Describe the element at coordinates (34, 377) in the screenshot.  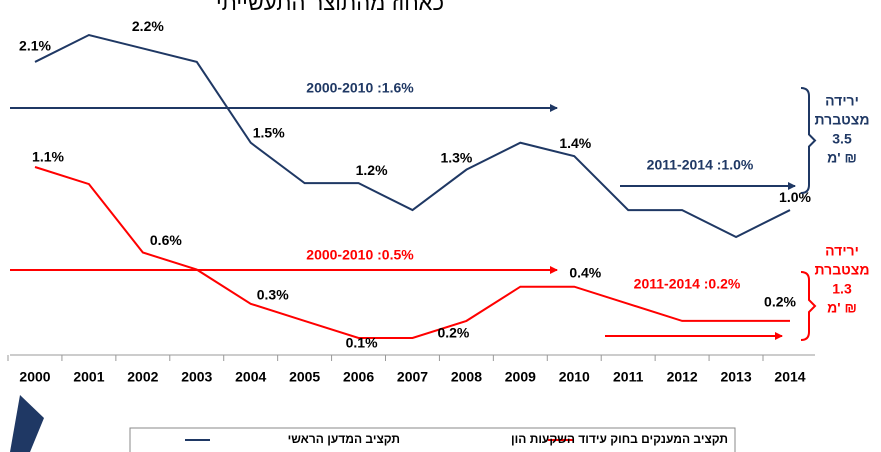
I see `x-tick-label: 2000` at that location.